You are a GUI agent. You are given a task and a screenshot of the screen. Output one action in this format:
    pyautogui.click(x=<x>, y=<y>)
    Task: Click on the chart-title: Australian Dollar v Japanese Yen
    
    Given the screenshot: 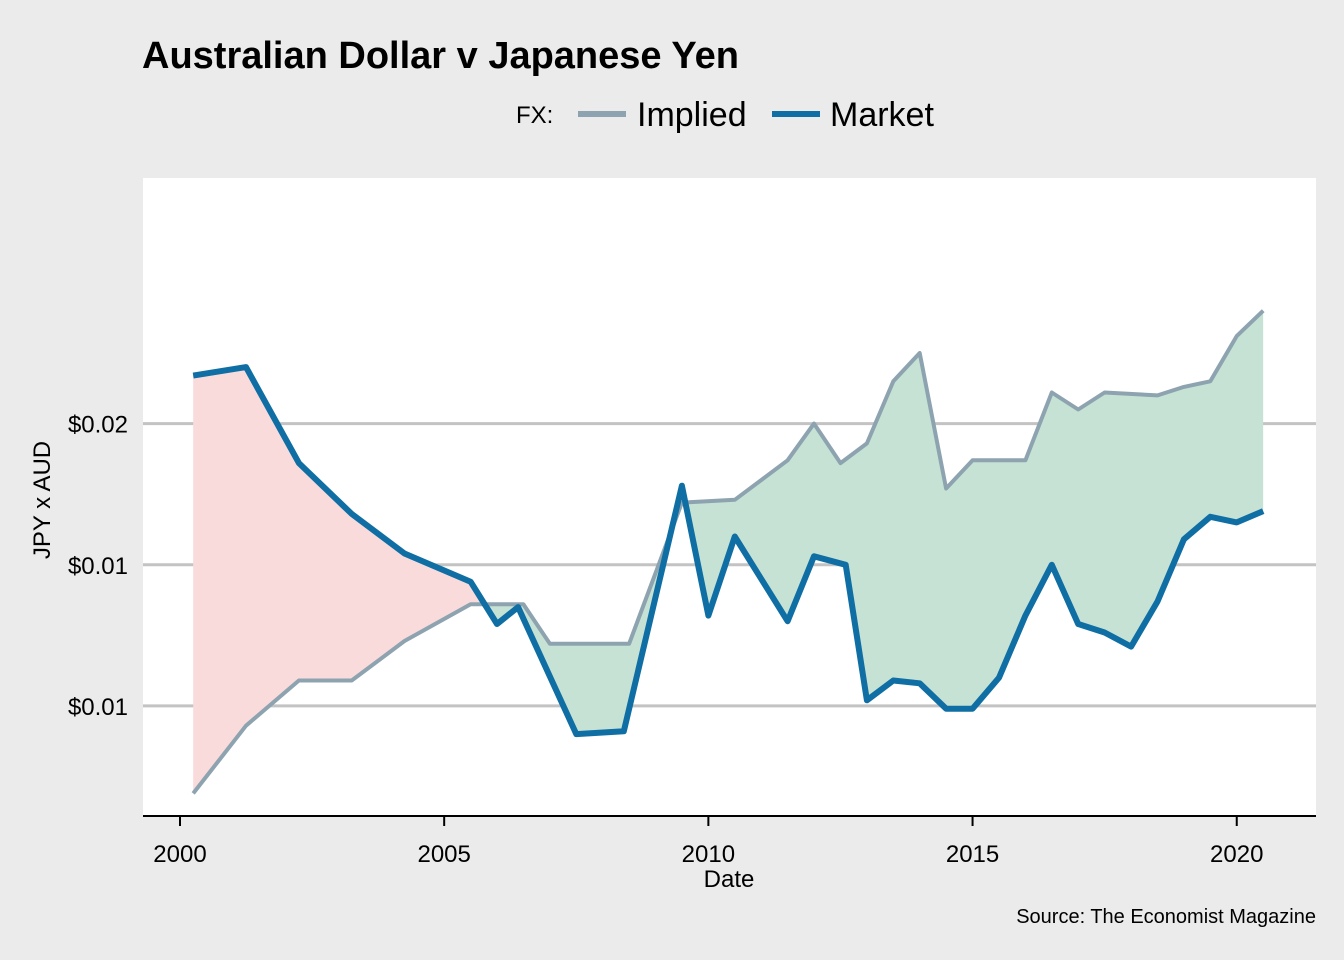 What is the action you would take?
    pyautogui.click(x=440, y=56)
    